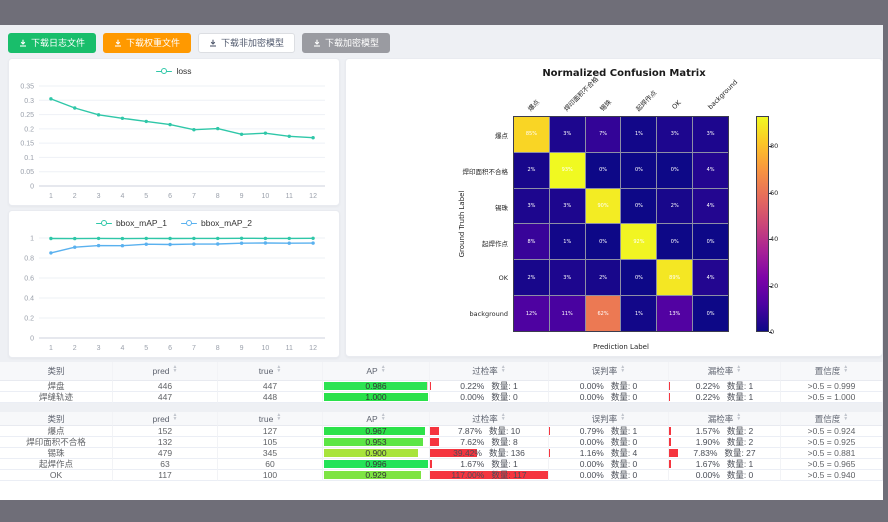  What do you see at coordinates (710, 313) in the screenshot?
I see `matrix-cell-5-5: 0%` at bounding box center [710, 313].